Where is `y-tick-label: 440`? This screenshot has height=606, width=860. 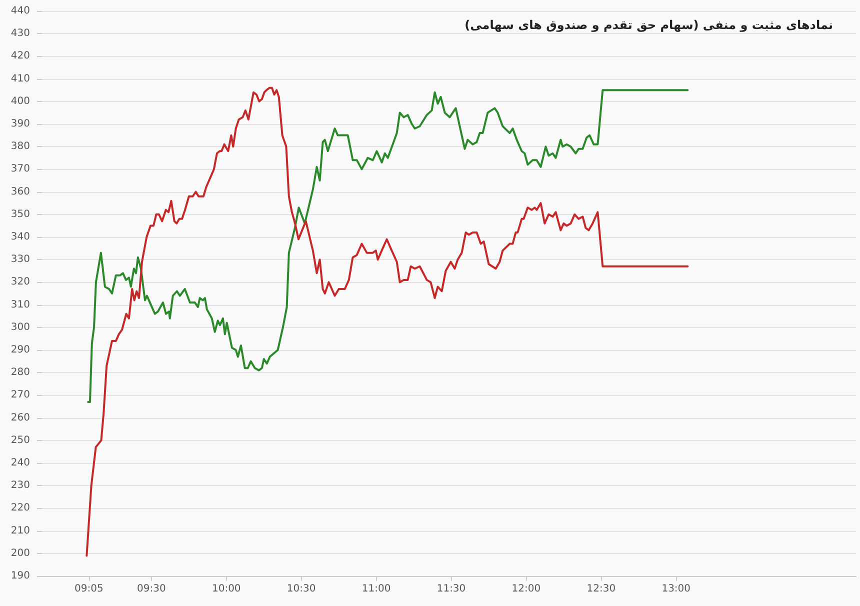
y-tick-label: 440 is located at coordinates (20, 11).